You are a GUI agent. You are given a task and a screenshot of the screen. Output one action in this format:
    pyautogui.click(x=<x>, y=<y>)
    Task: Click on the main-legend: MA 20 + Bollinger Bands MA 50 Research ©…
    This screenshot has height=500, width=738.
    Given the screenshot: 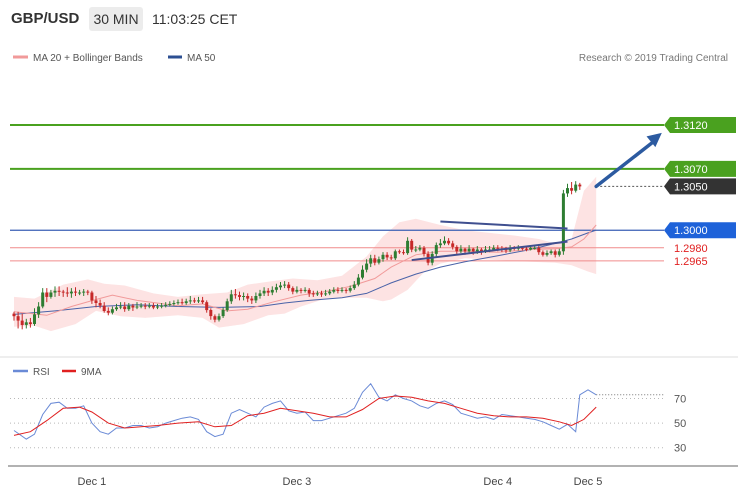 What is the action you would take?
    pyautogui.click(x=370, y=58)
    